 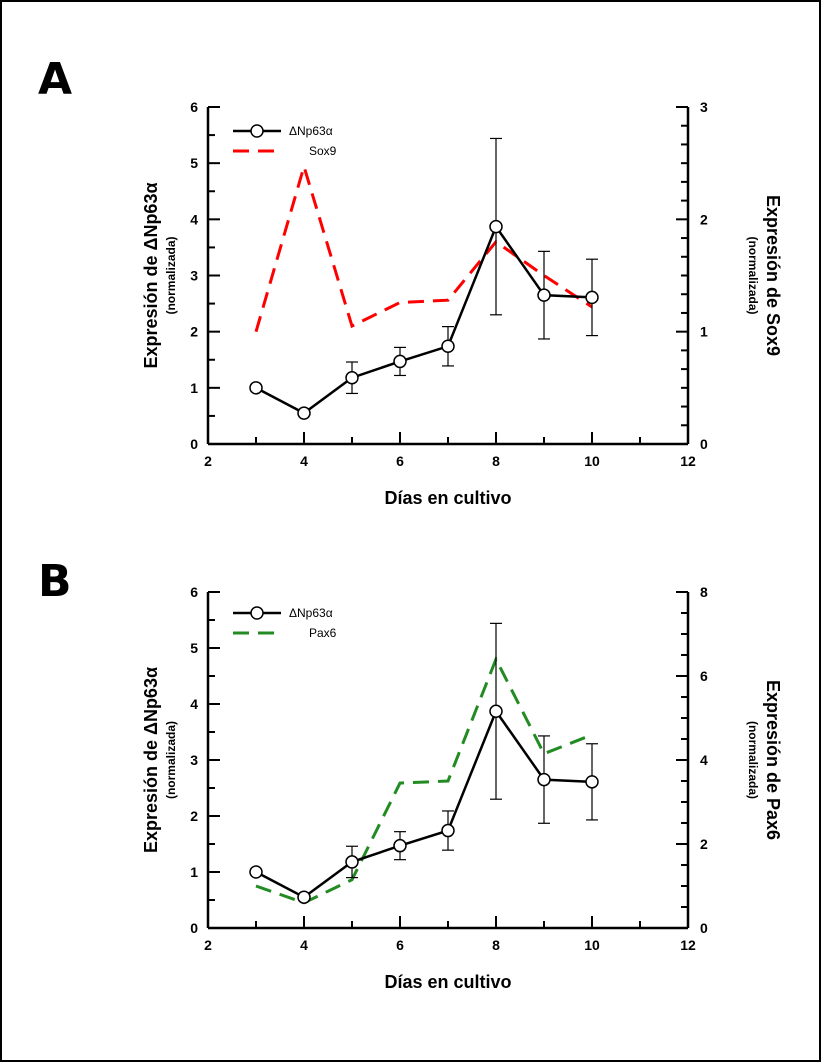 I want to click on series-line-pax6, so click(x=424, y=780).